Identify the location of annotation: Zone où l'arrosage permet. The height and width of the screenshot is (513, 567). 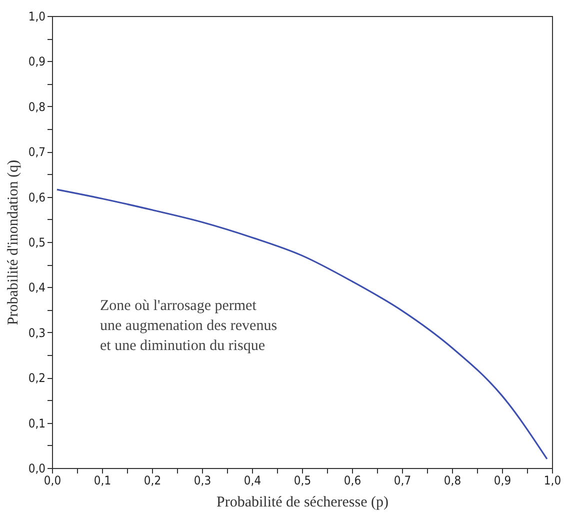
(179, 306).